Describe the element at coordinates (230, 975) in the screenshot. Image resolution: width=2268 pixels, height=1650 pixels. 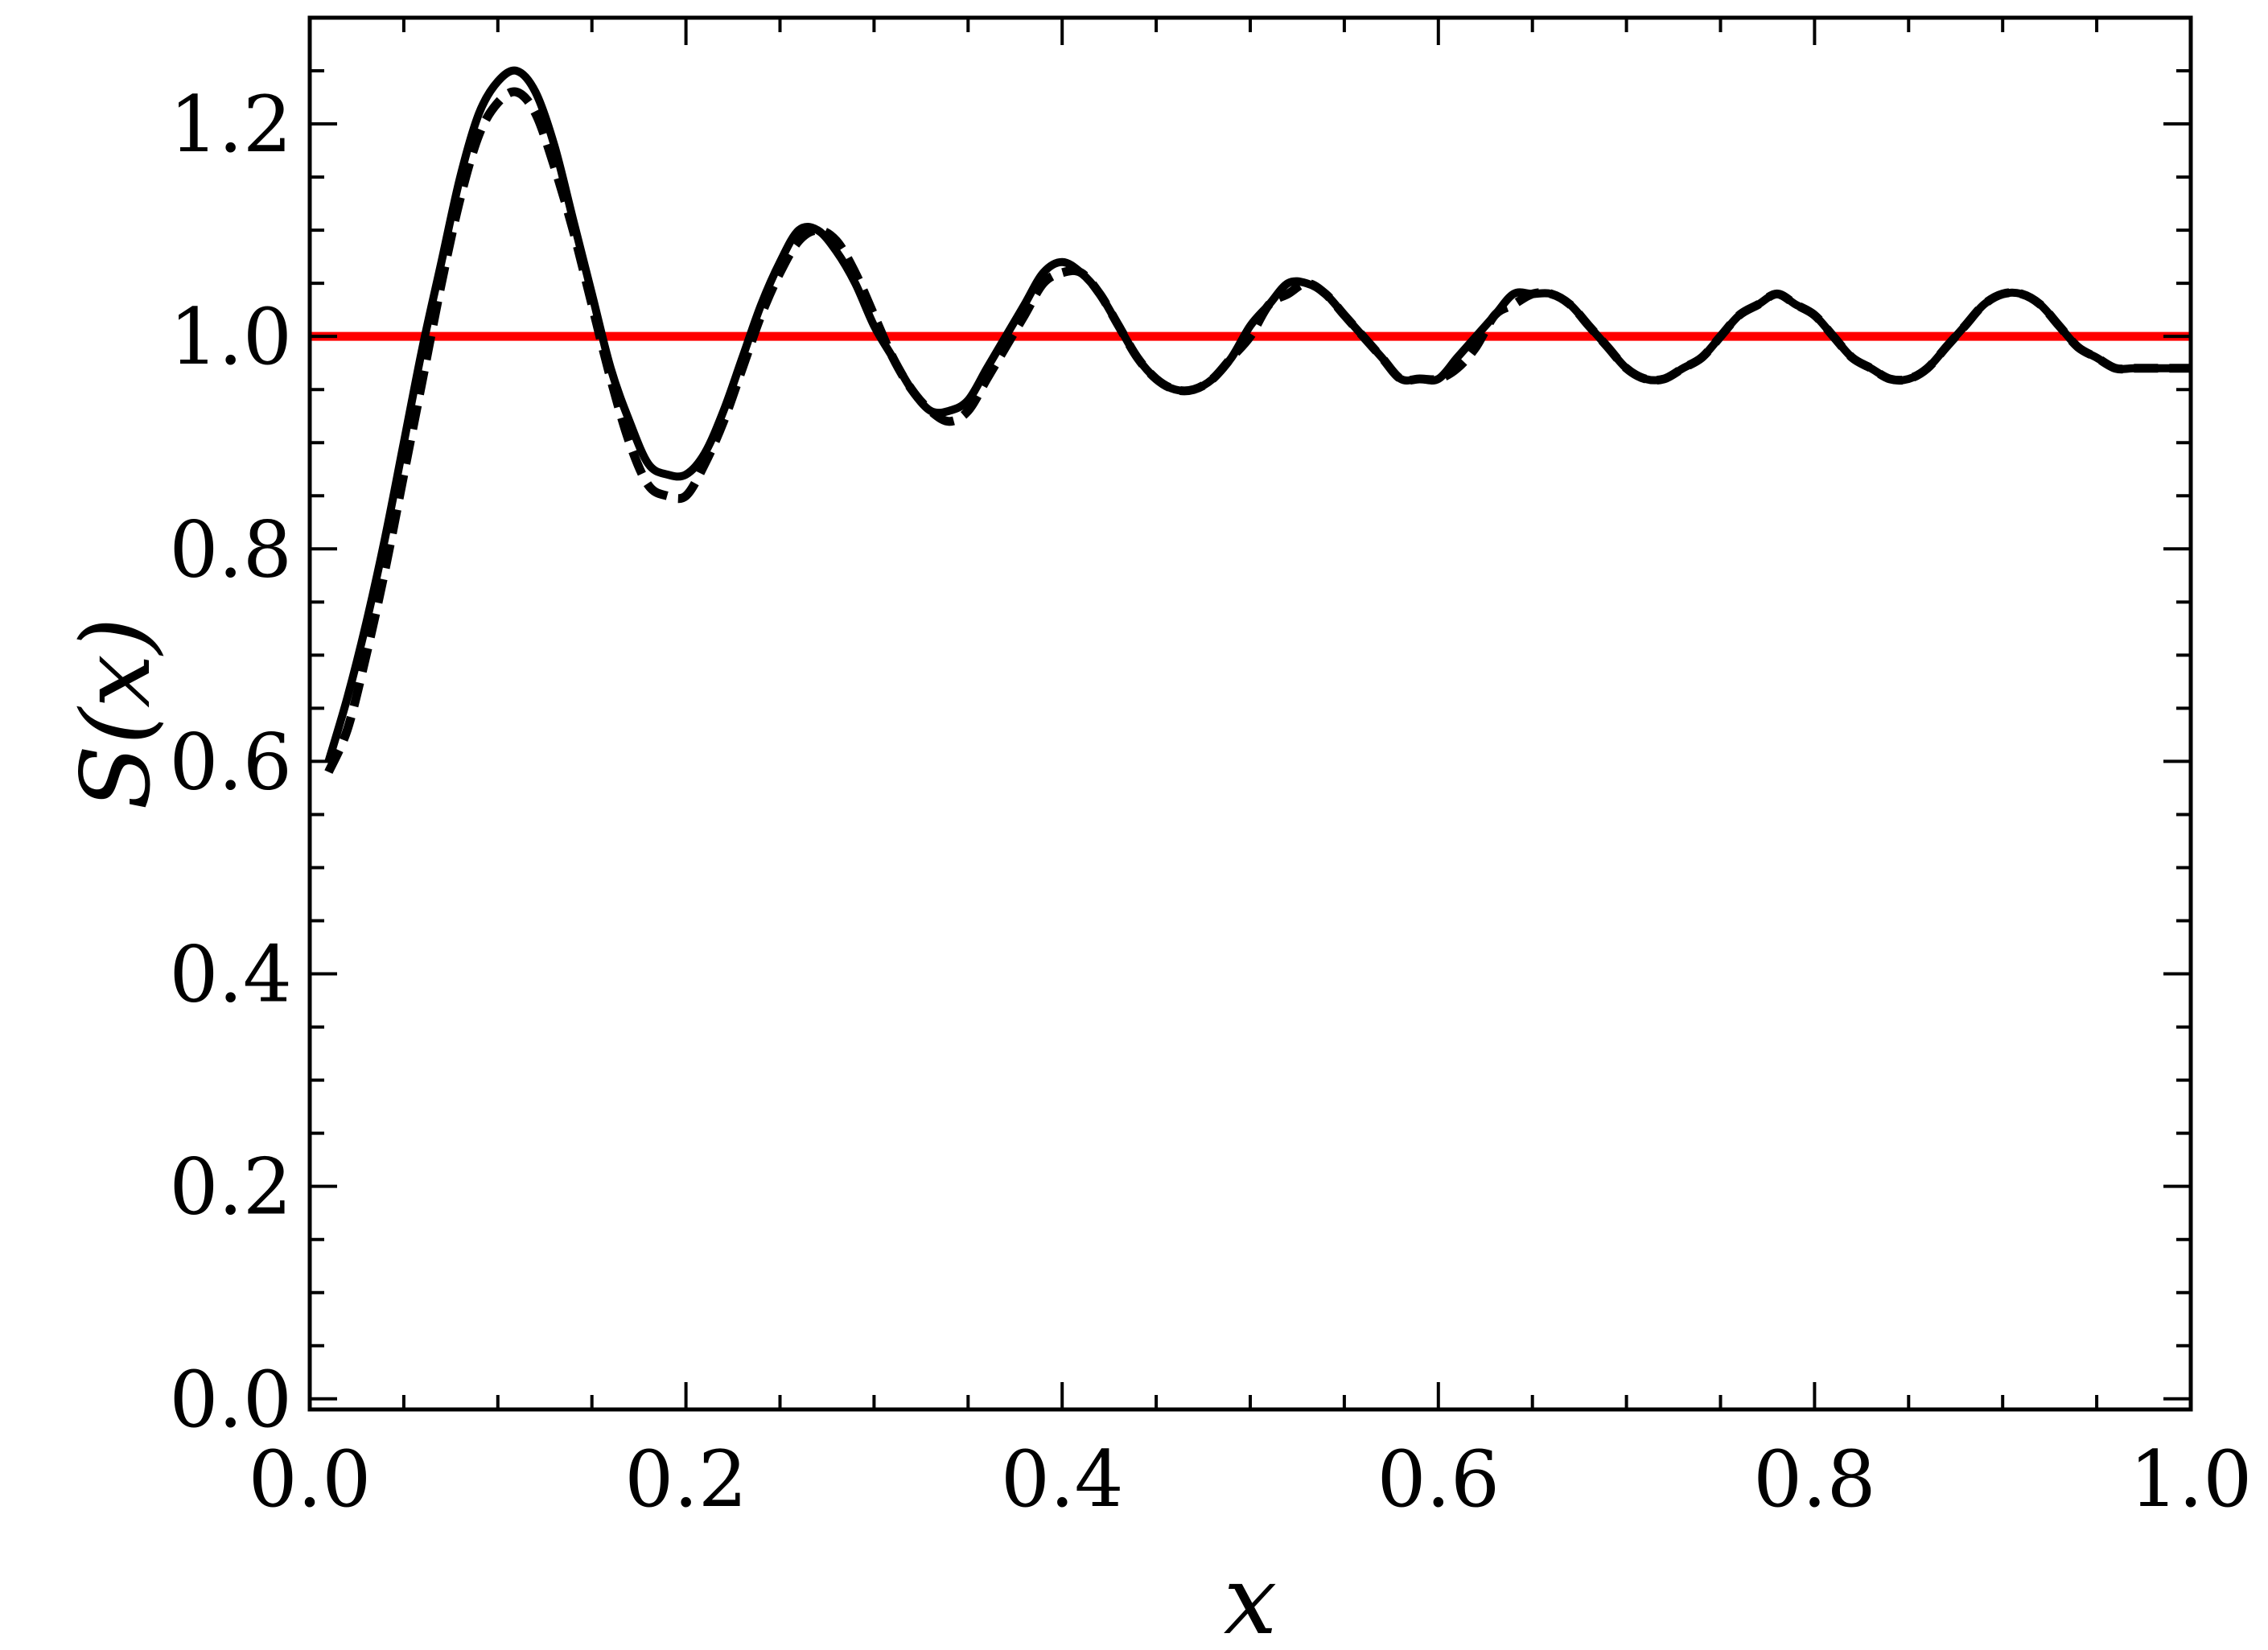
I see `y-tick-label: 0.4` at that location.